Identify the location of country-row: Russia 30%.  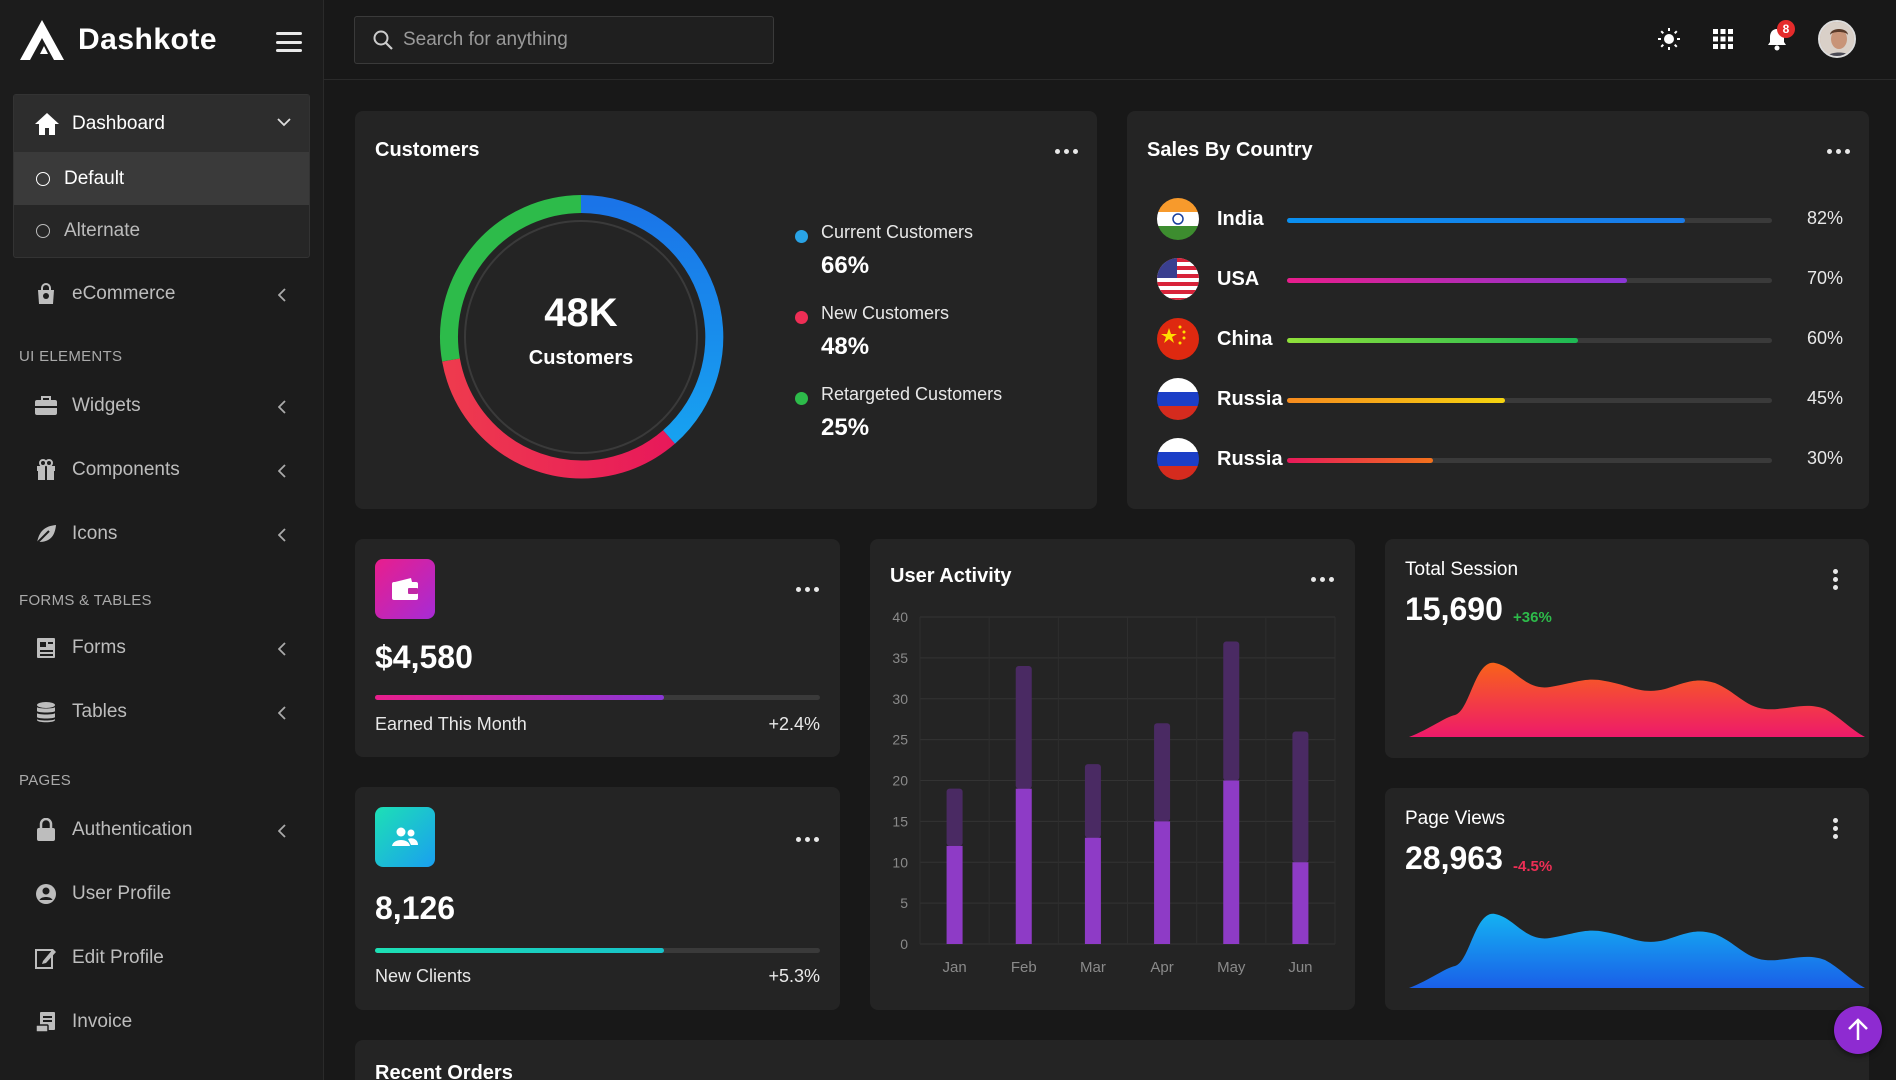
(1507, 460).